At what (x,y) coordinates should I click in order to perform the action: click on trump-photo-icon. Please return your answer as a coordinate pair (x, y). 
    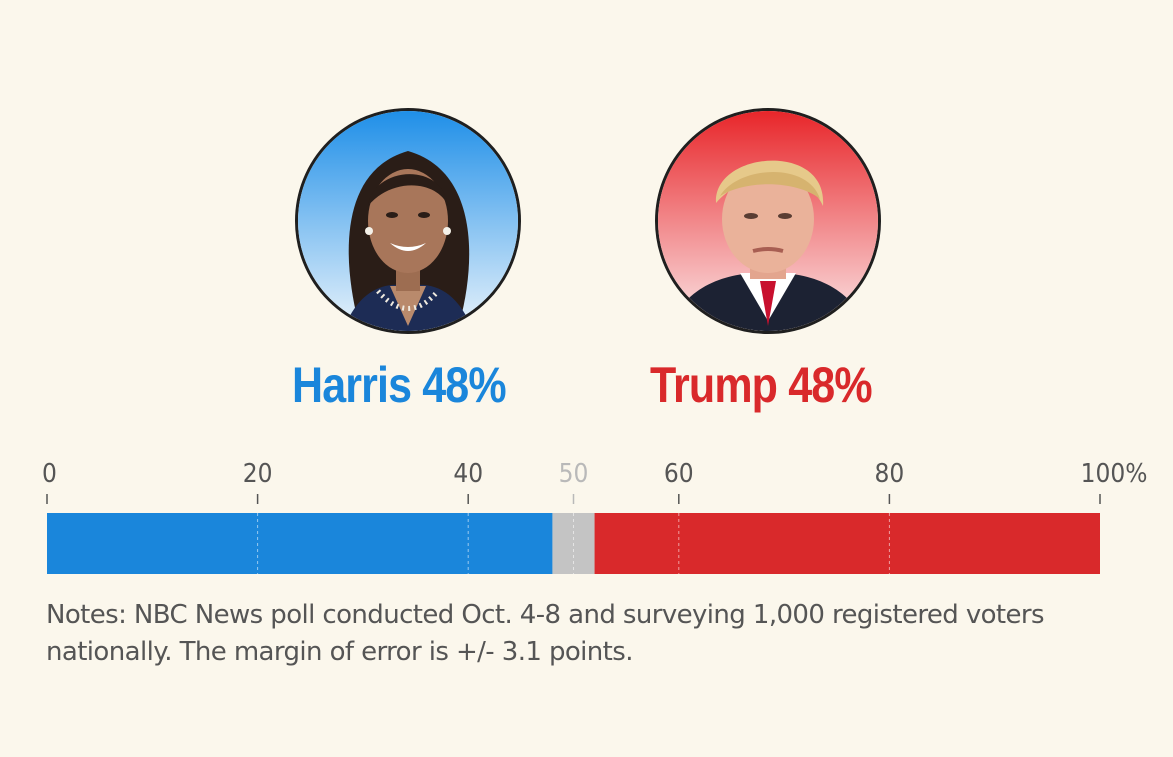
    Looking at the image, I should click on (768, 221).